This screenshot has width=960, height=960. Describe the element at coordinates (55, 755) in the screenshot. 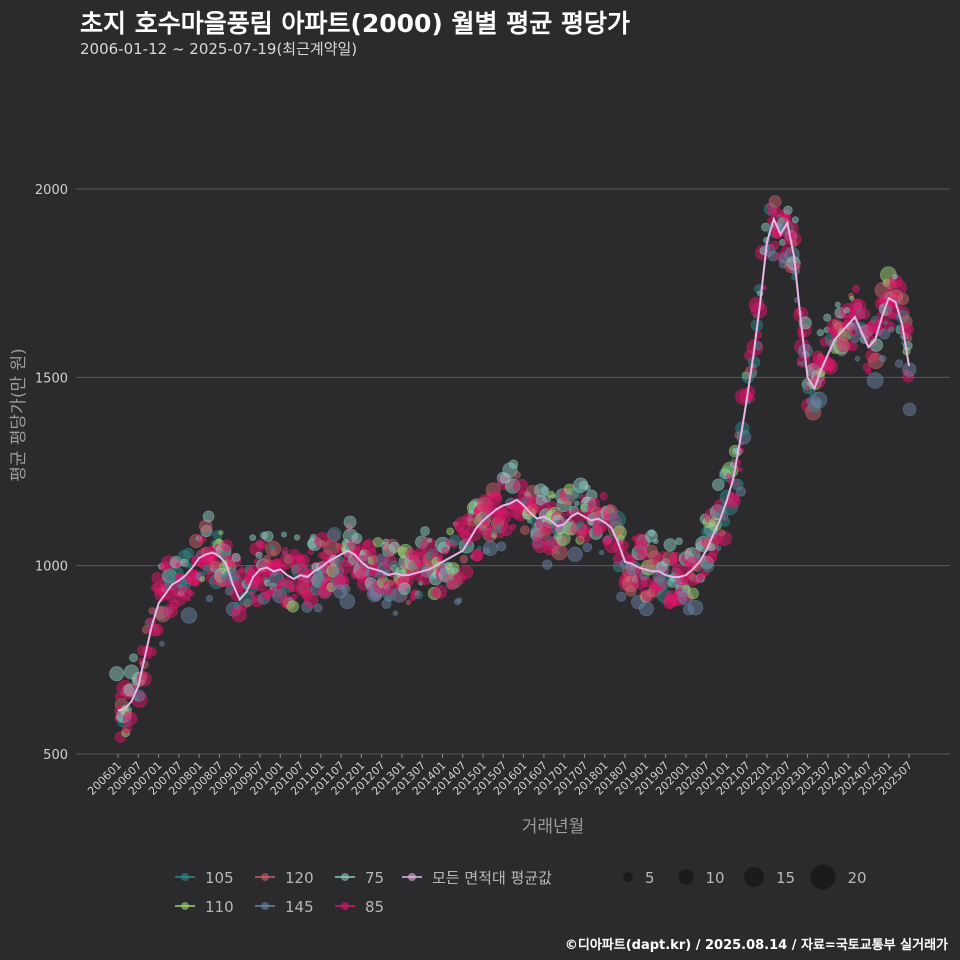

I see `y-tick-label: 500` at that location.